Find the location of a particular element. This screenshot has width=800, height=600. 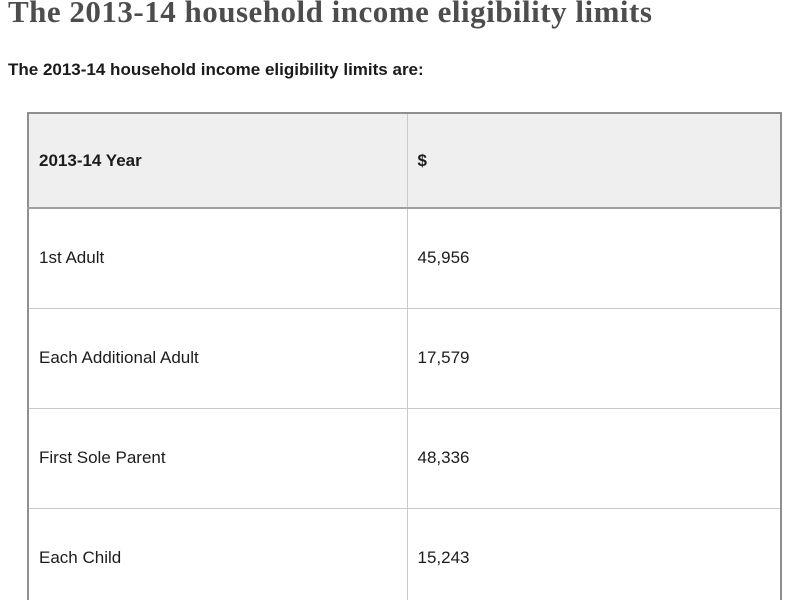

table-row: Each Child 15,243 is located at coordinates (404, 553).